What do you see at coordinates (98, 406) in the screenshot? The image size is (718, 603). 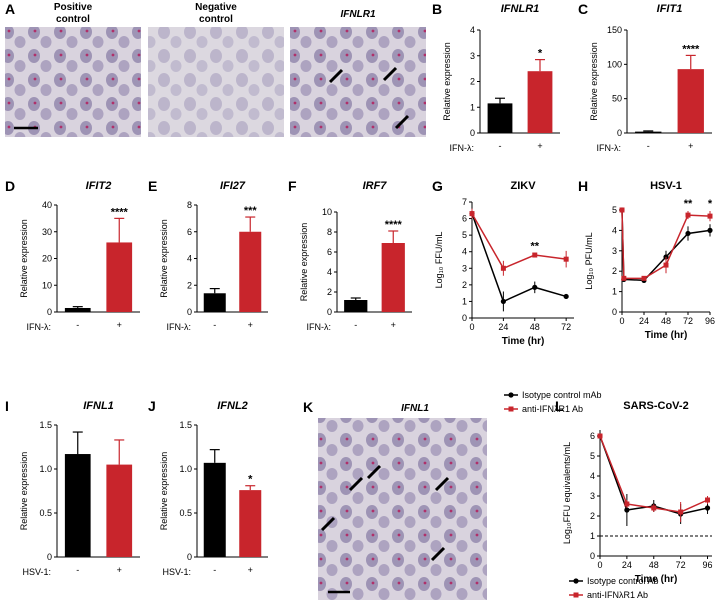 I see `chart-title: IFNL1` at bounding box center [98, 406].